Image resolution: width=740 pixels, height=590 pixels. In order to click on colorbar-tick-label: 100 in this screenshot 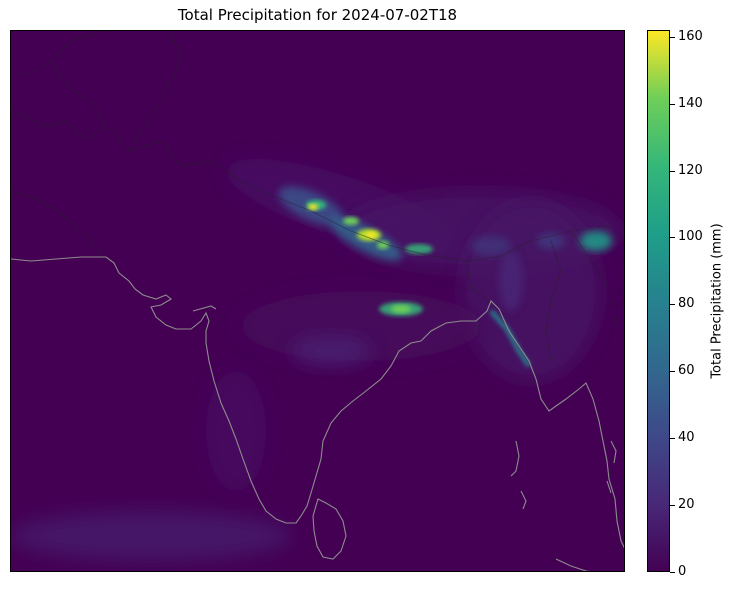, I will do `click(690, 236)`.